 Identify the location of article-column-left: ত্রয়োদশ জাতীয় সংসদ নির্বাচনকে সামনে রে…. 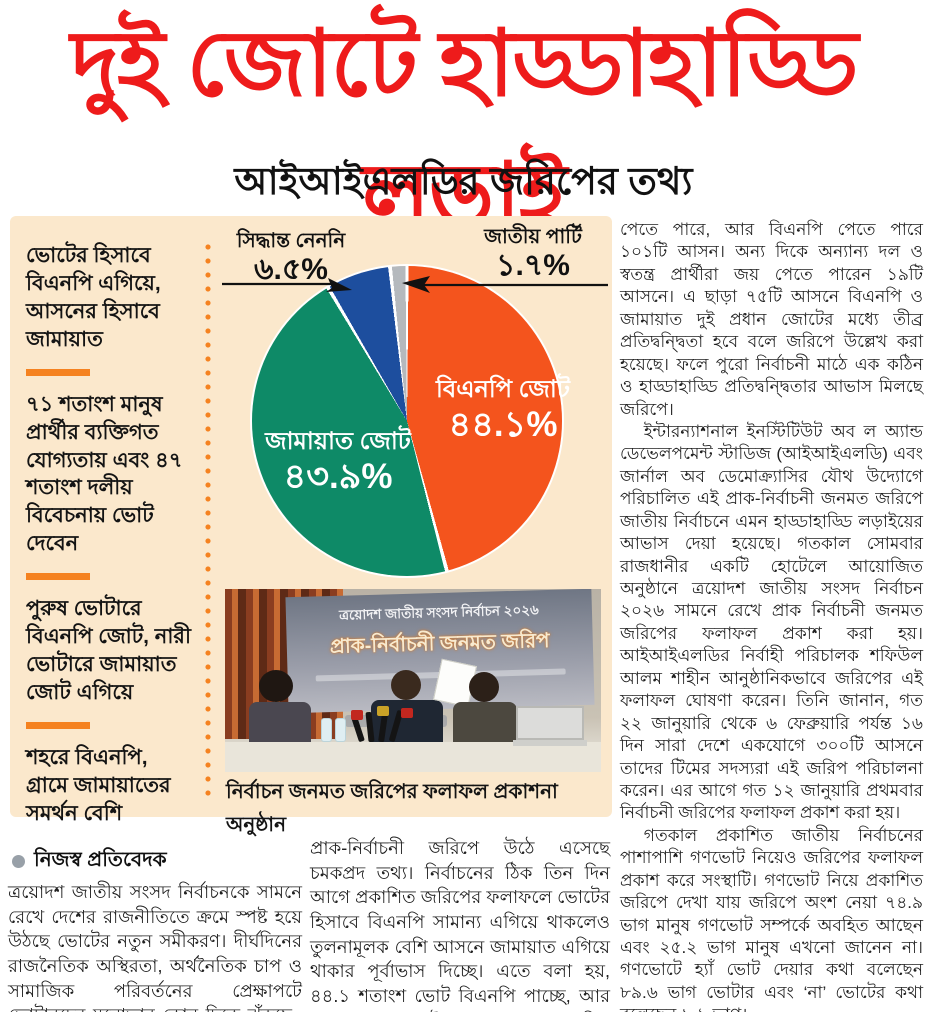
(155, 947).